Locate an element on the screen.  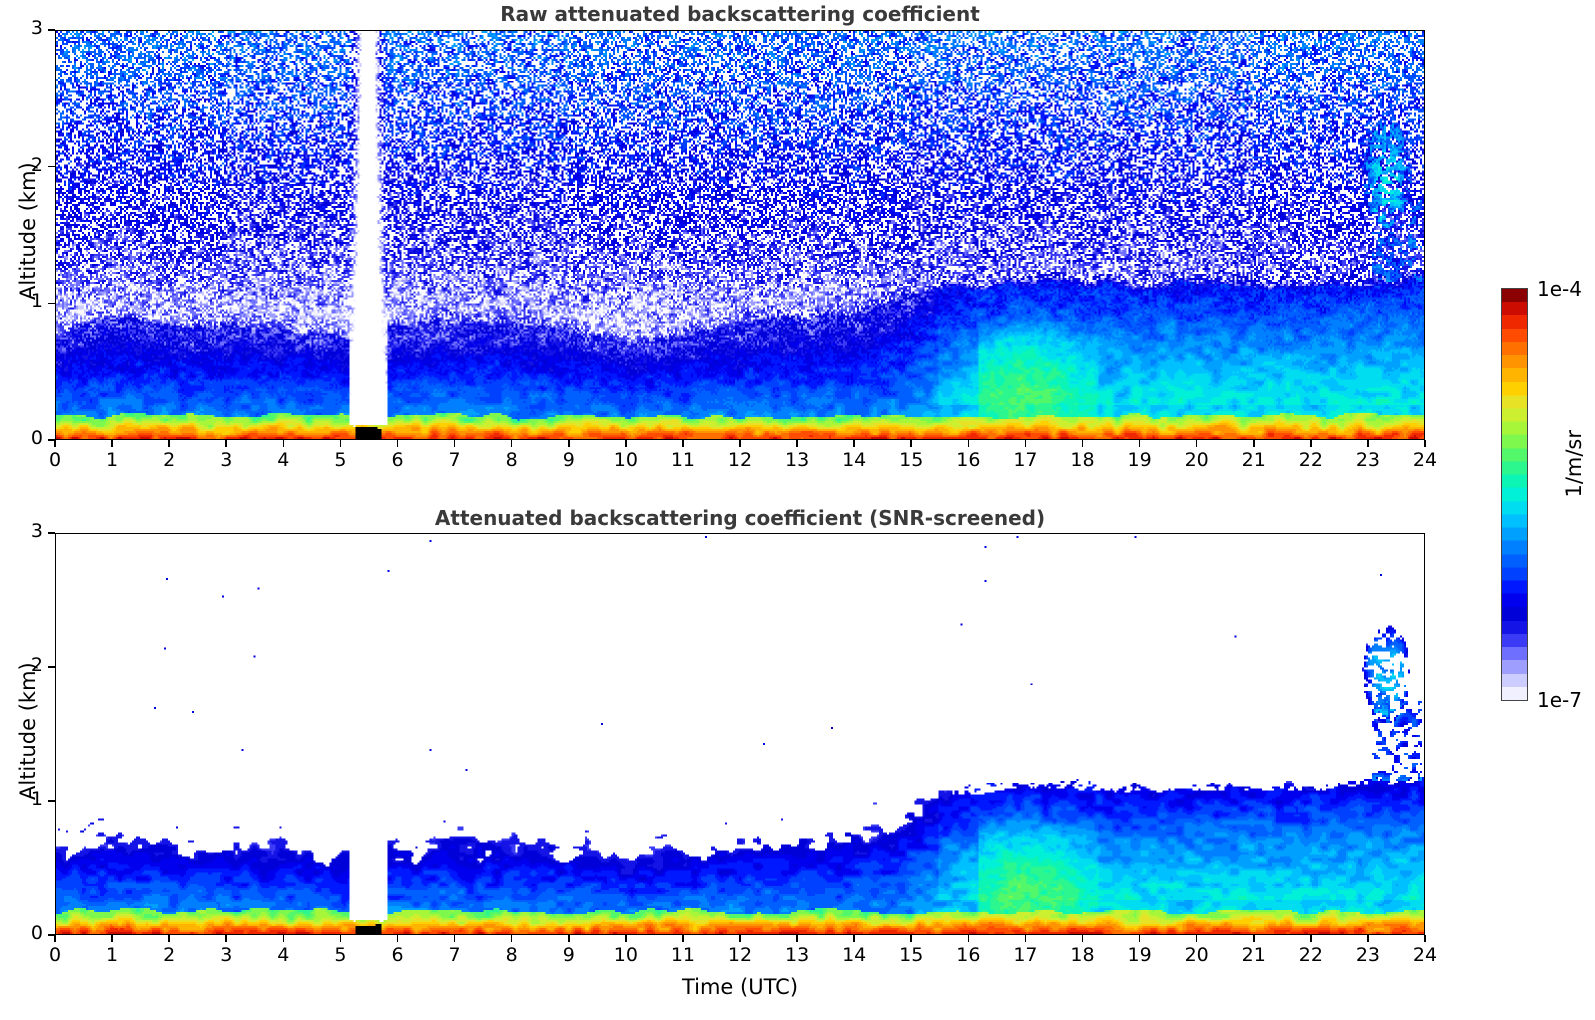
x-axis-label: Time (UTC) is located at coordinates (740, 987).